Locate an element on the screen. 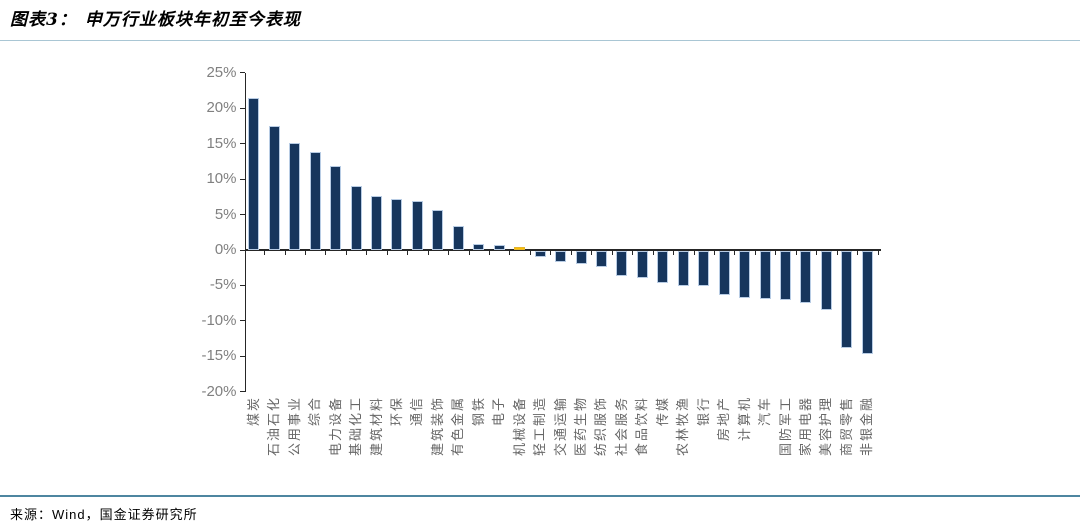 Image resolution: width=1080 pixels, height=530 pixels. x-category-label-text: 综合 is located at coordinates (315, 411).